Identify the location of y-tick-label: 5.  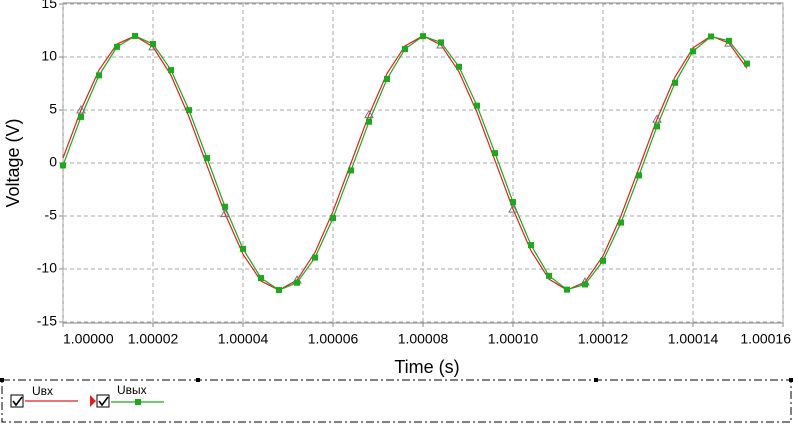
(53, 109).